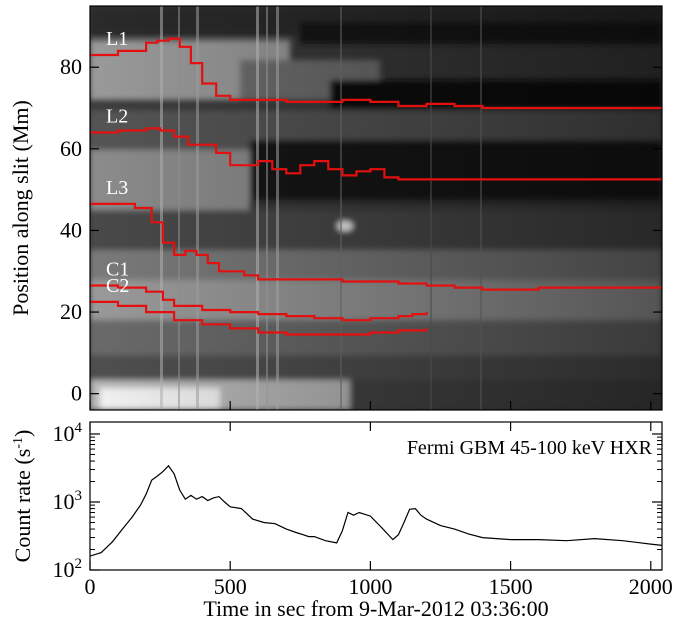  Describe the element at coordinates (71, 229) in the screenshot. I see `y-tick-label: 40` at that location.